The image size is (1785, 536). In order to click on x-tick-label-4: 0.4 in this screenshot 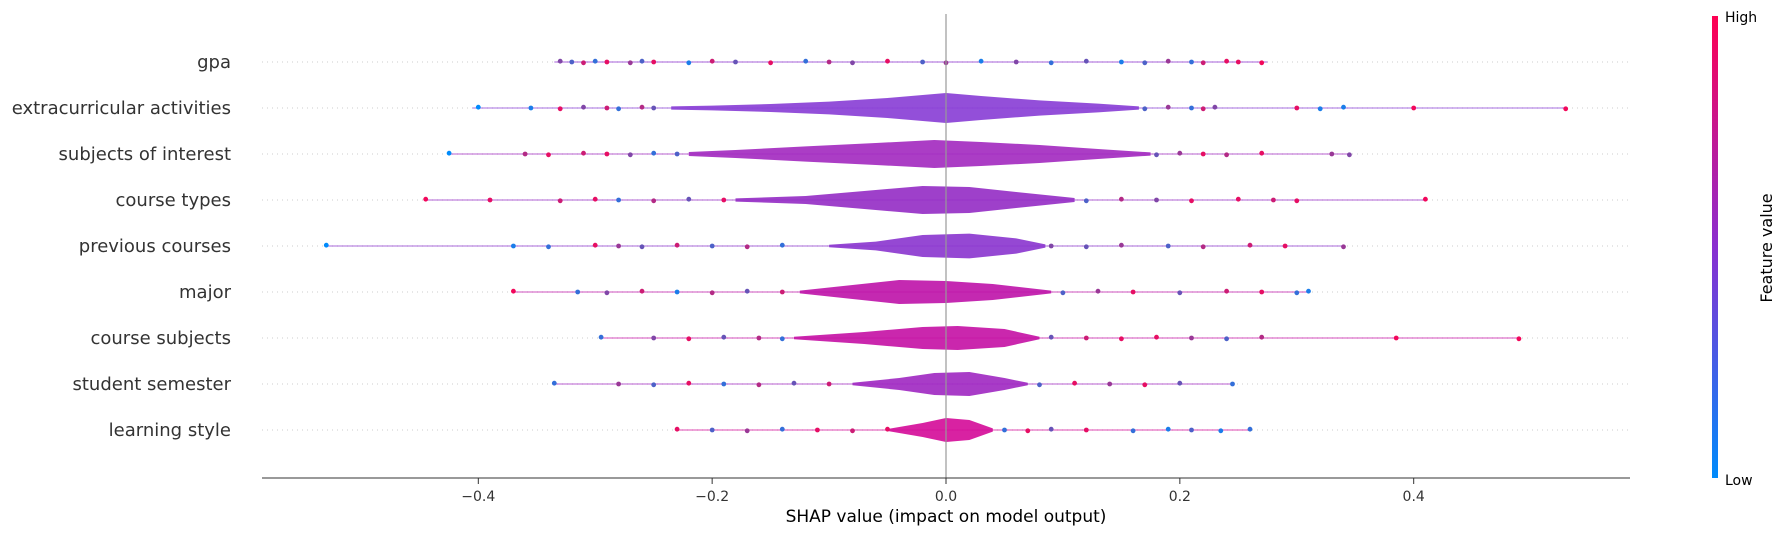, I will do `click(1414, 497)`.